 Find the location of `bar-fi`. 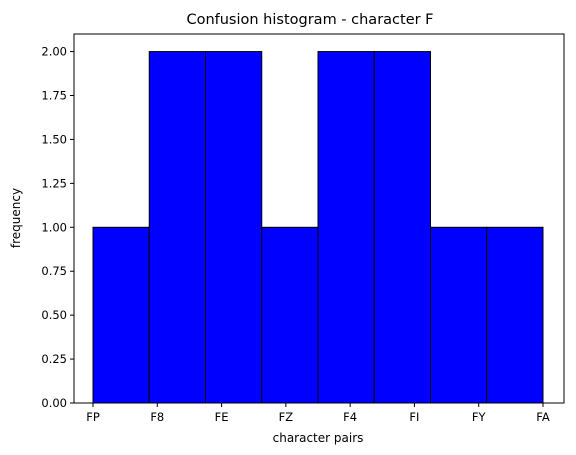

bar-fi is located at coordinates (402, 227).